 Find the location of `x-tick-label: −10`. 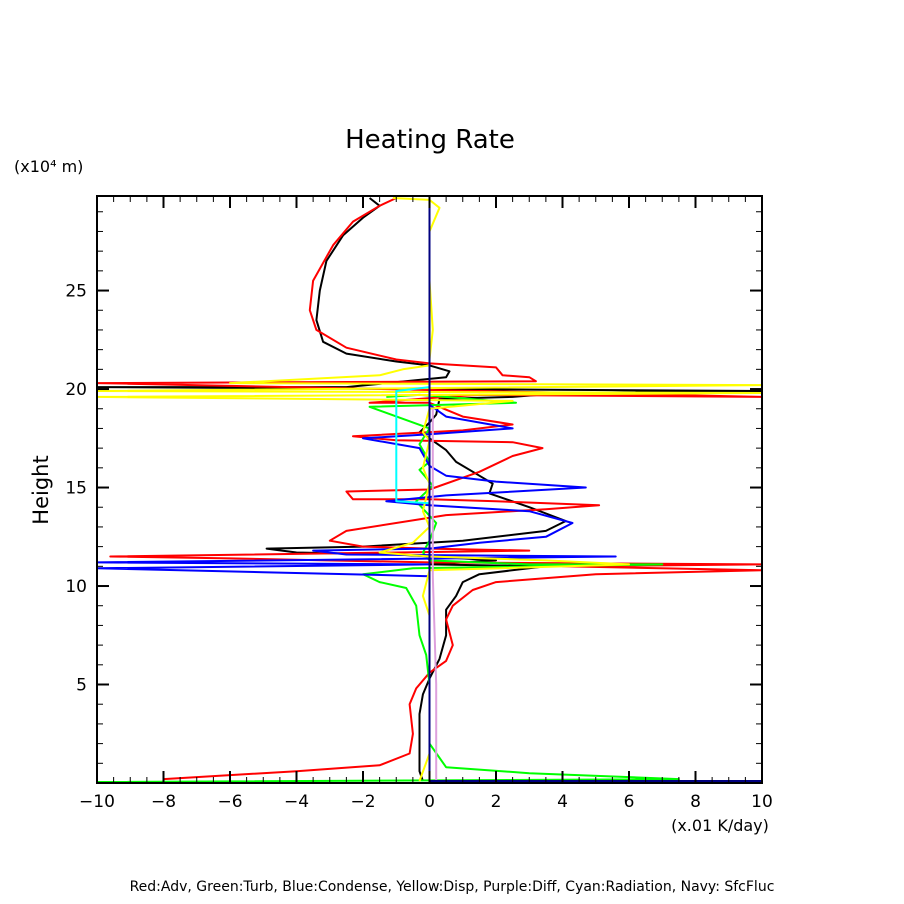

x-tick-label: −10 is located at coordinates (97, 802).